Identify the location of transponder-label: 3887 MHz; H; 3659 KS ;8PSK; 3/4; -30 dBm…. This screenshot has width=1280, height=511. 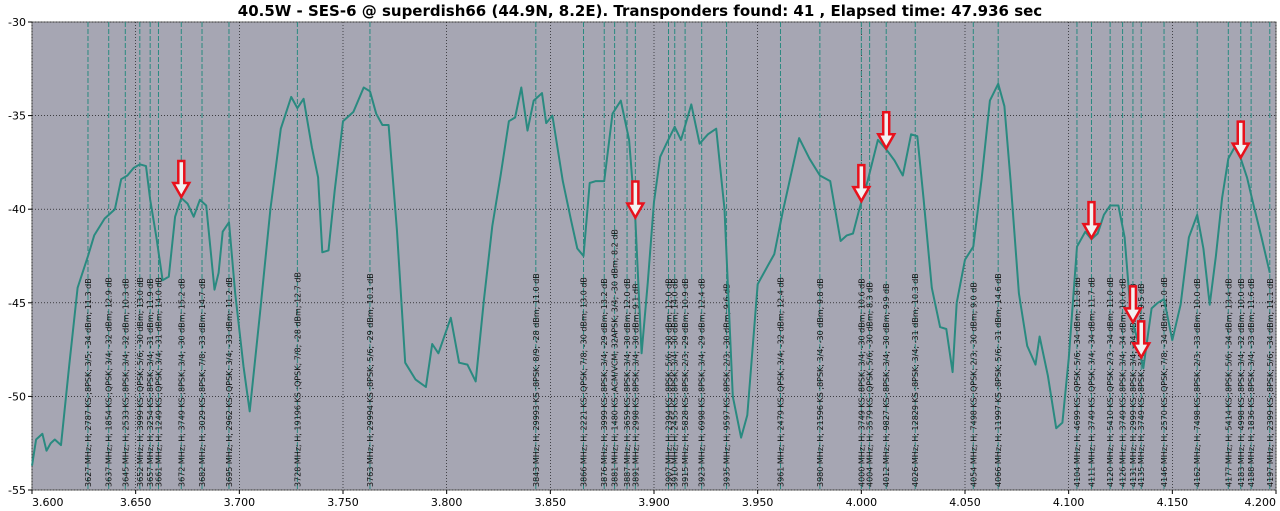
(627, 382).